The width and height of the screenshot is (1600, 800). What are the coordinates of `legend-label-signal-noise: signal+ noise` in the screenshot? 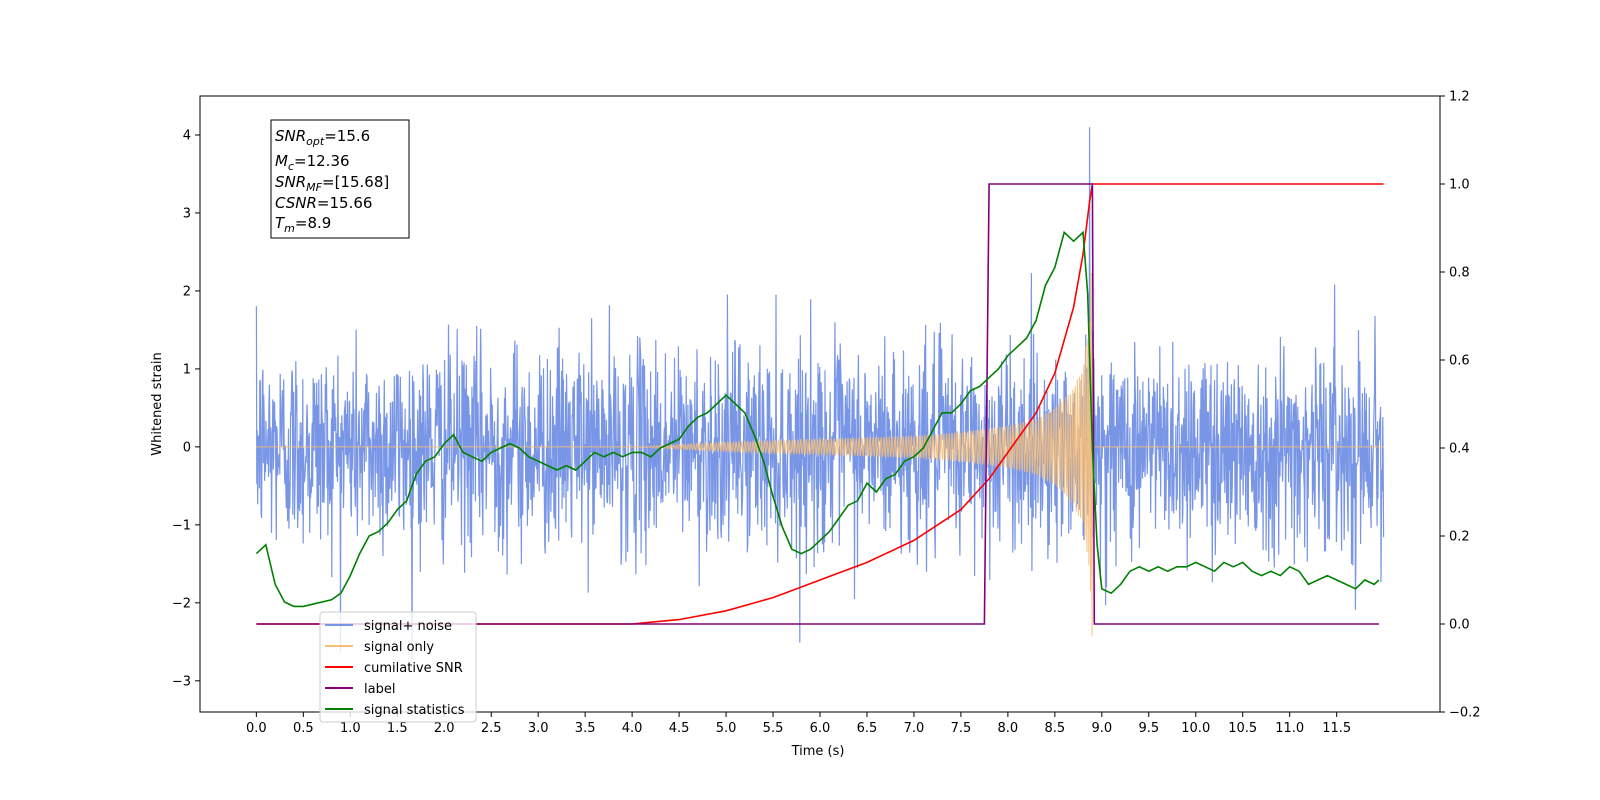 It's located at (408, 626).